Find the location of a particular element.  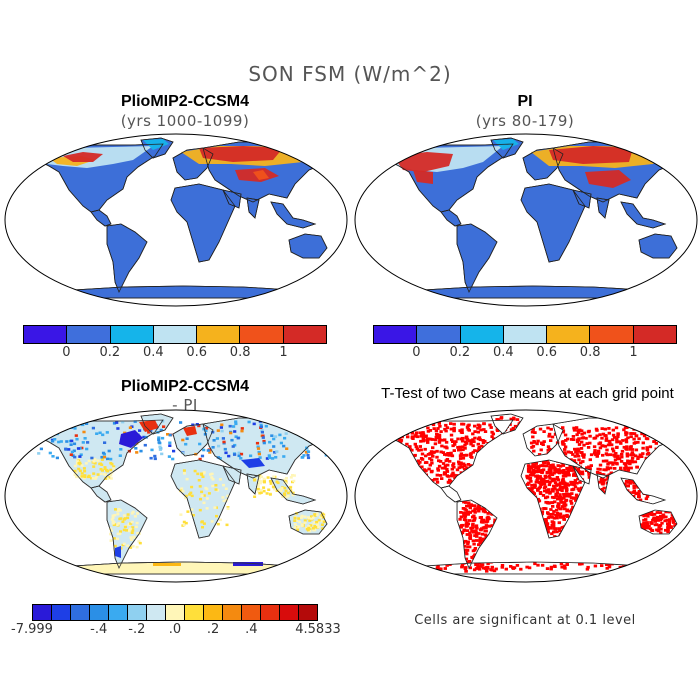

colorbar-tick-label: -7.999 is located at coordinates (32, 629).